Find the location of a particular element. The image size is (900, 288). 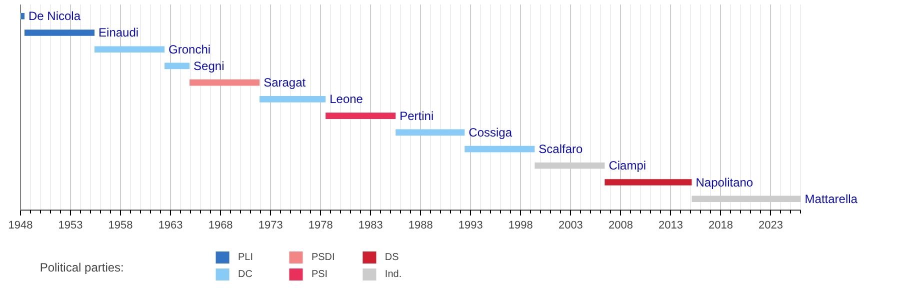

y-tick-label: Scalfaro is located at coordinates (561, 149).